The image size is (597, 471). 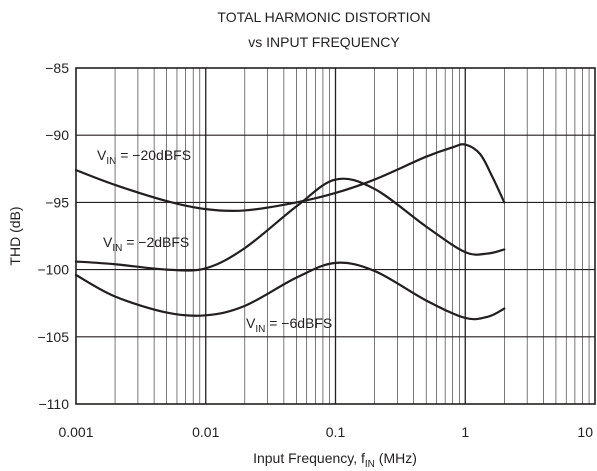 I want to click on y-tick-label: −105, so click(x=53, y=337).